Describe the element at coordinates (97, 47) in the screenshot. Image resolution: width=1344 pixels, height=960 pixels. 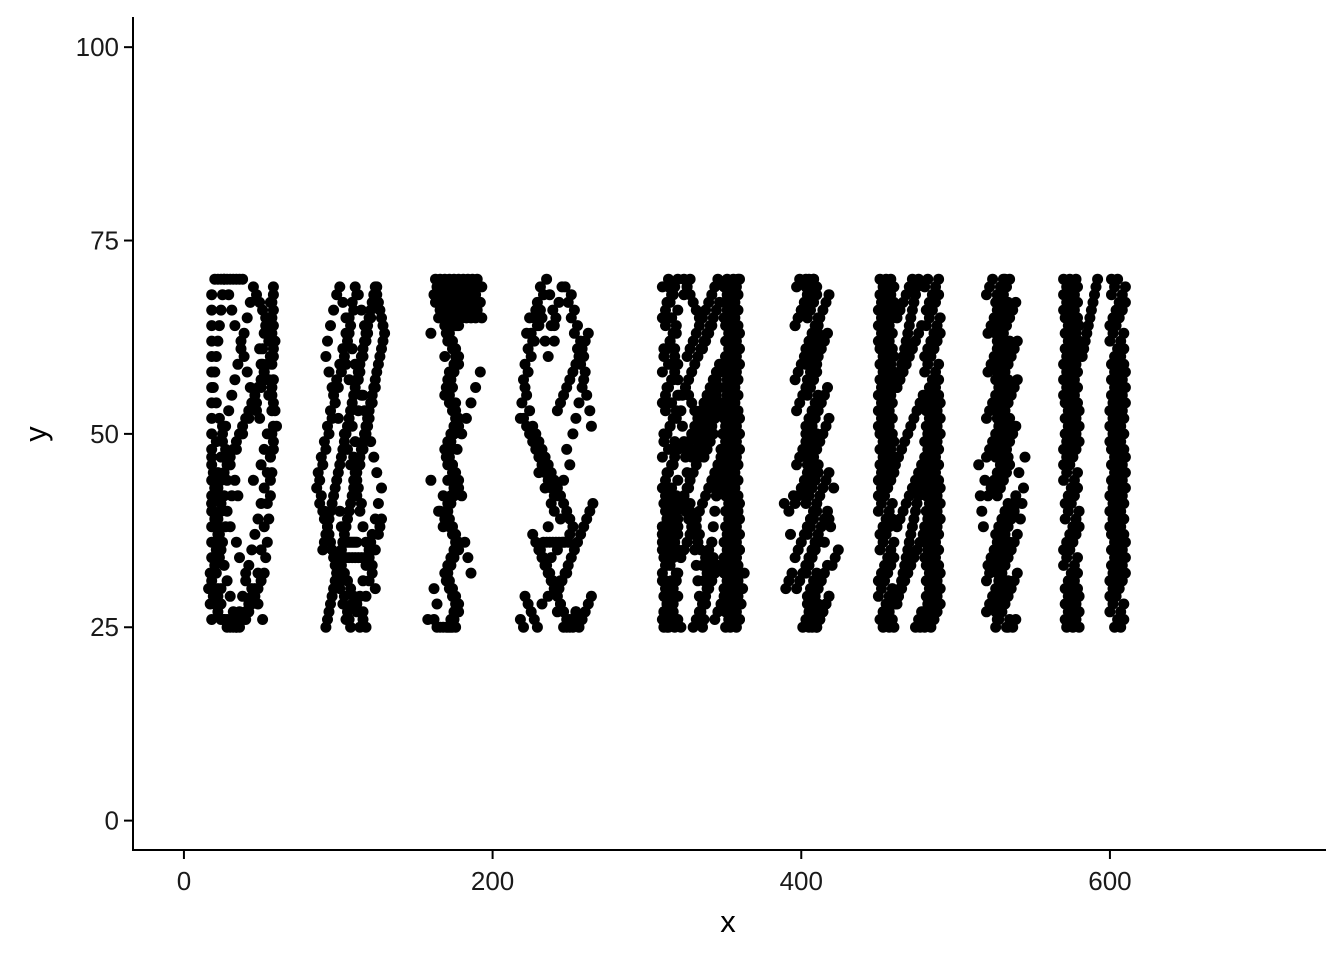
I see `y-tick-label: 100` at that location.